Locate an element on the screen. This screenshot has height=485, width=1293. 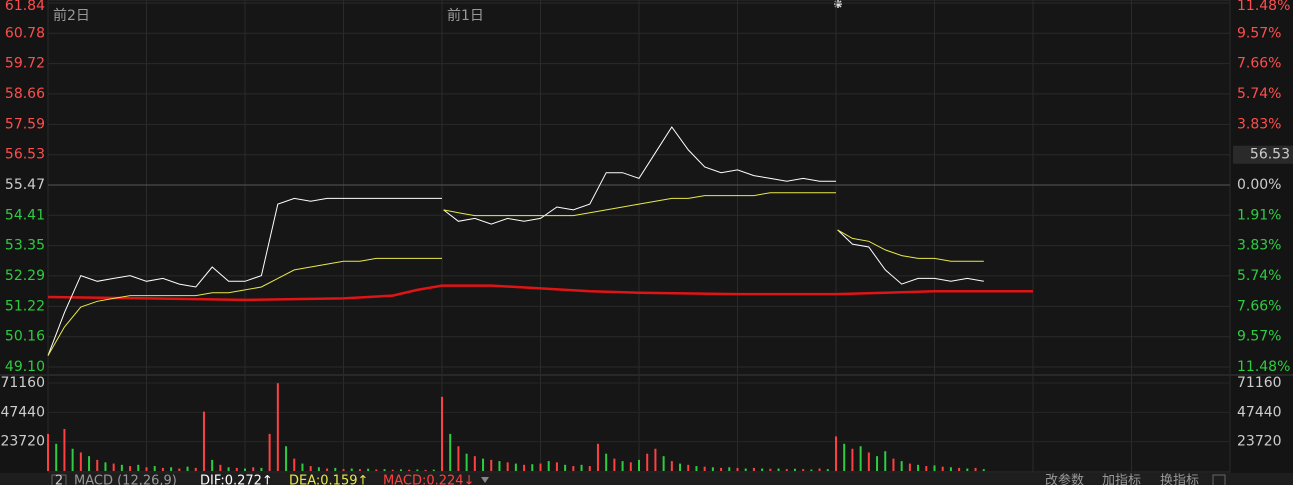
volume-tick-label-right: 47440 is located at coordinates (1259, 412).